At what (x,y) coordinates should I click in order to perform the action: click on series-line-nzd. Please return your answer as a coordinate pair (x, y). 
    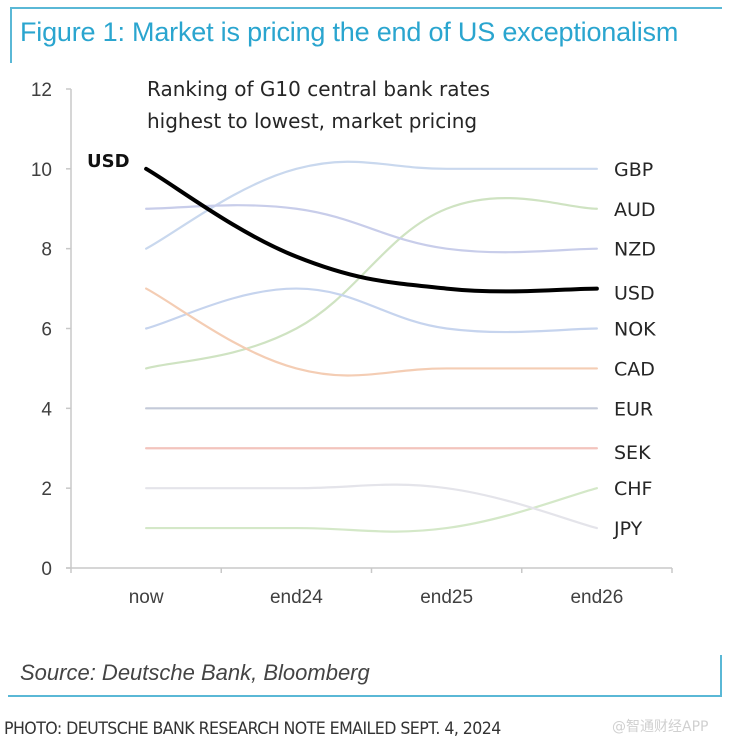
    Looking at the image, I should click on (371, 229).